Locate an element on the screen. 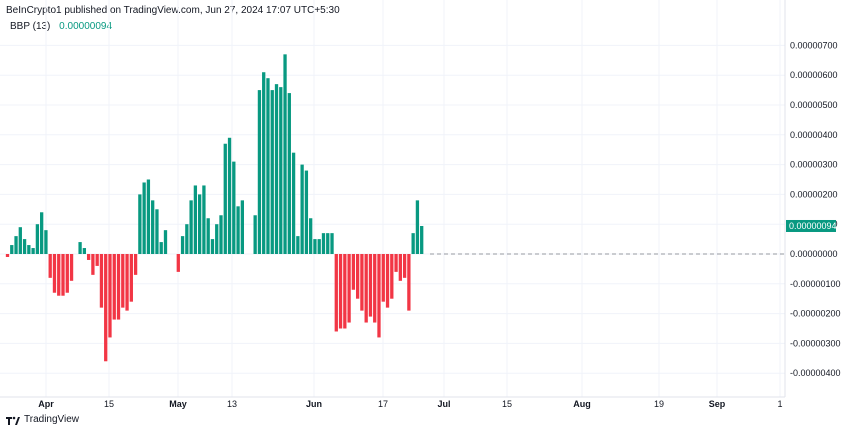 Image resolution: width=850 pixels, height=433 pixels. last-value-badge is located at coordinates (811, 225).